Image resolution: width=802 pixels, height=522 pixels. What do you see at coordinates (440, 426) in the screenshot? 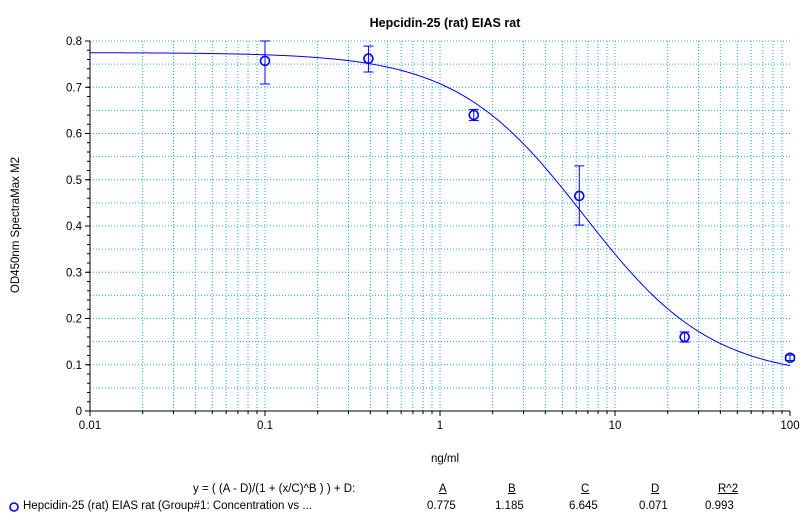
I see `x-tick-label: 1` at bounding box center [440, 426].